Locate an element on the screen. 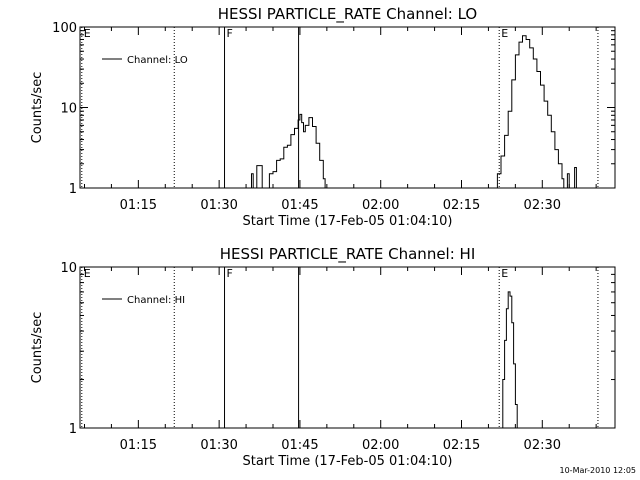 The width and height of the screenshot is (640, 480). chart-title: HESSI PARTICLE_RATE Channel: LO is located at coordinates (347, 14).